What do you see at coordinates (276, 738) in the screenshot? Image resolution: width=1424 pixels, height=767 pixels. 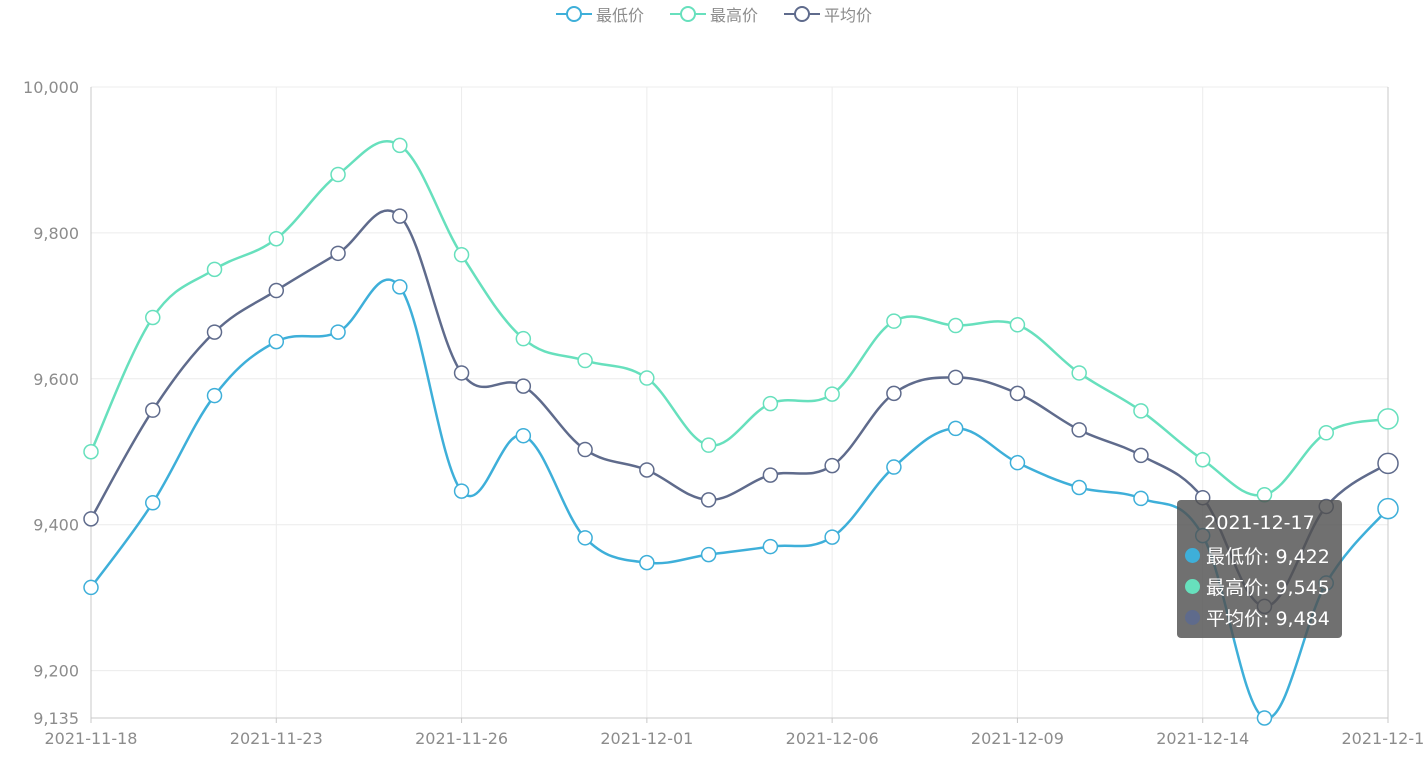 I see `x-tick-label: 2021-11-23` at bounding box center [276, 738].